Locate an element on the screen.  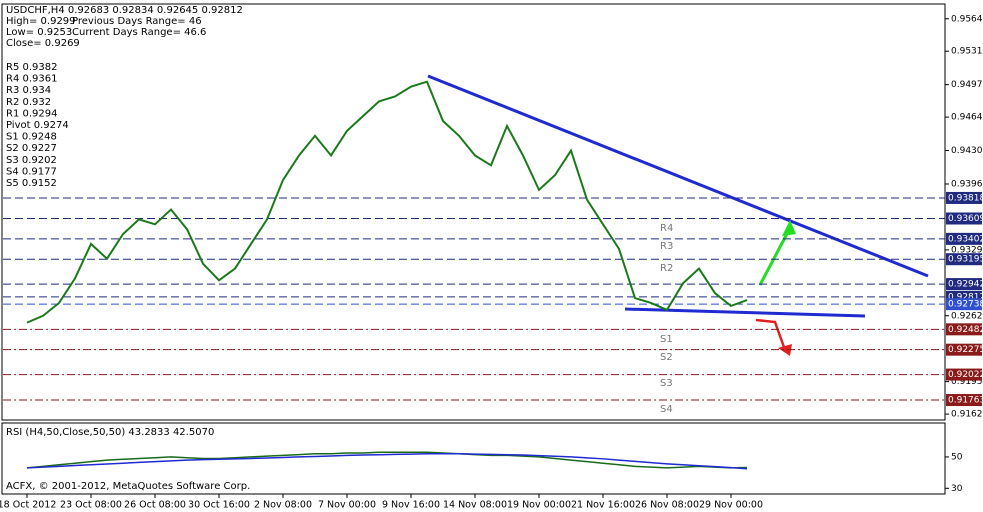
y-tick-label: 0.9464 is located at coordinates (967, 118).